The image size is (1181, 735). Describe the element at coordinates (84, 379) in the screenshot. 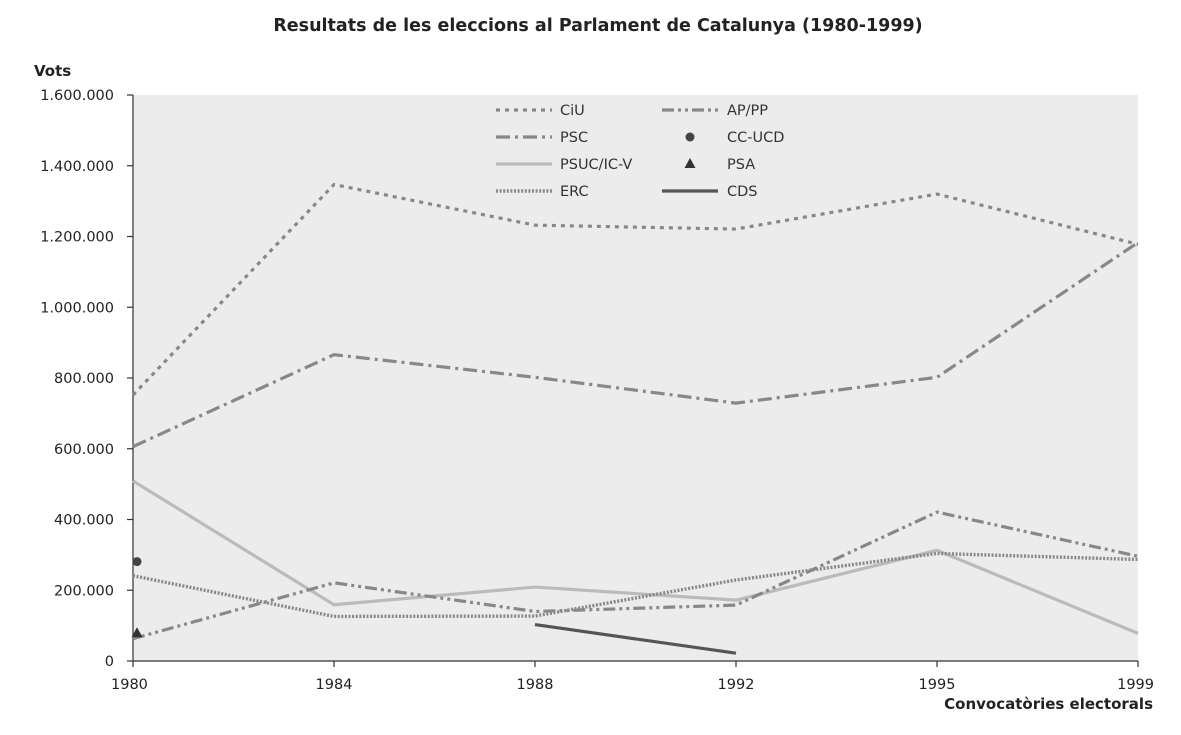

I see `y-tick-label: 800.000` at that location.